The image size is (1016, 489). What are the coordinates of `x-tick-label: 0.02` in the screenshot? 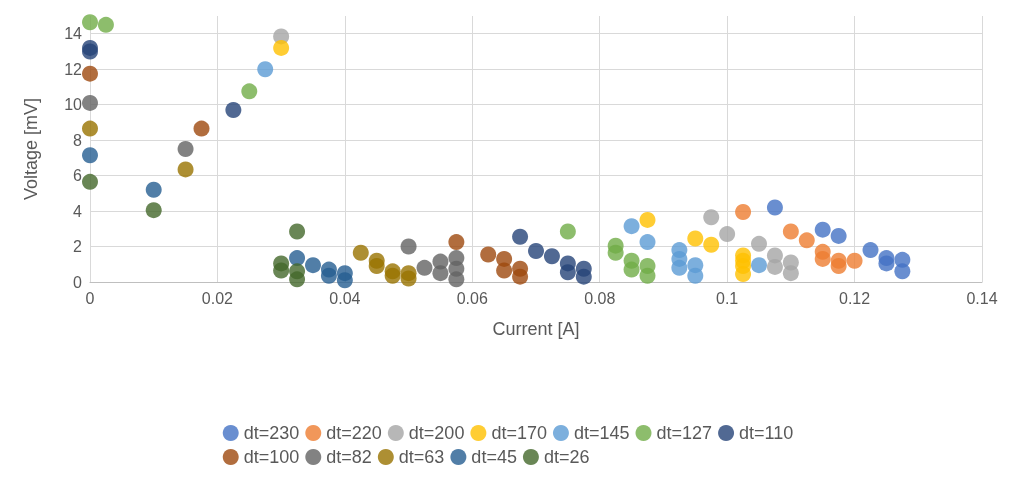 It's located at (217, 298).